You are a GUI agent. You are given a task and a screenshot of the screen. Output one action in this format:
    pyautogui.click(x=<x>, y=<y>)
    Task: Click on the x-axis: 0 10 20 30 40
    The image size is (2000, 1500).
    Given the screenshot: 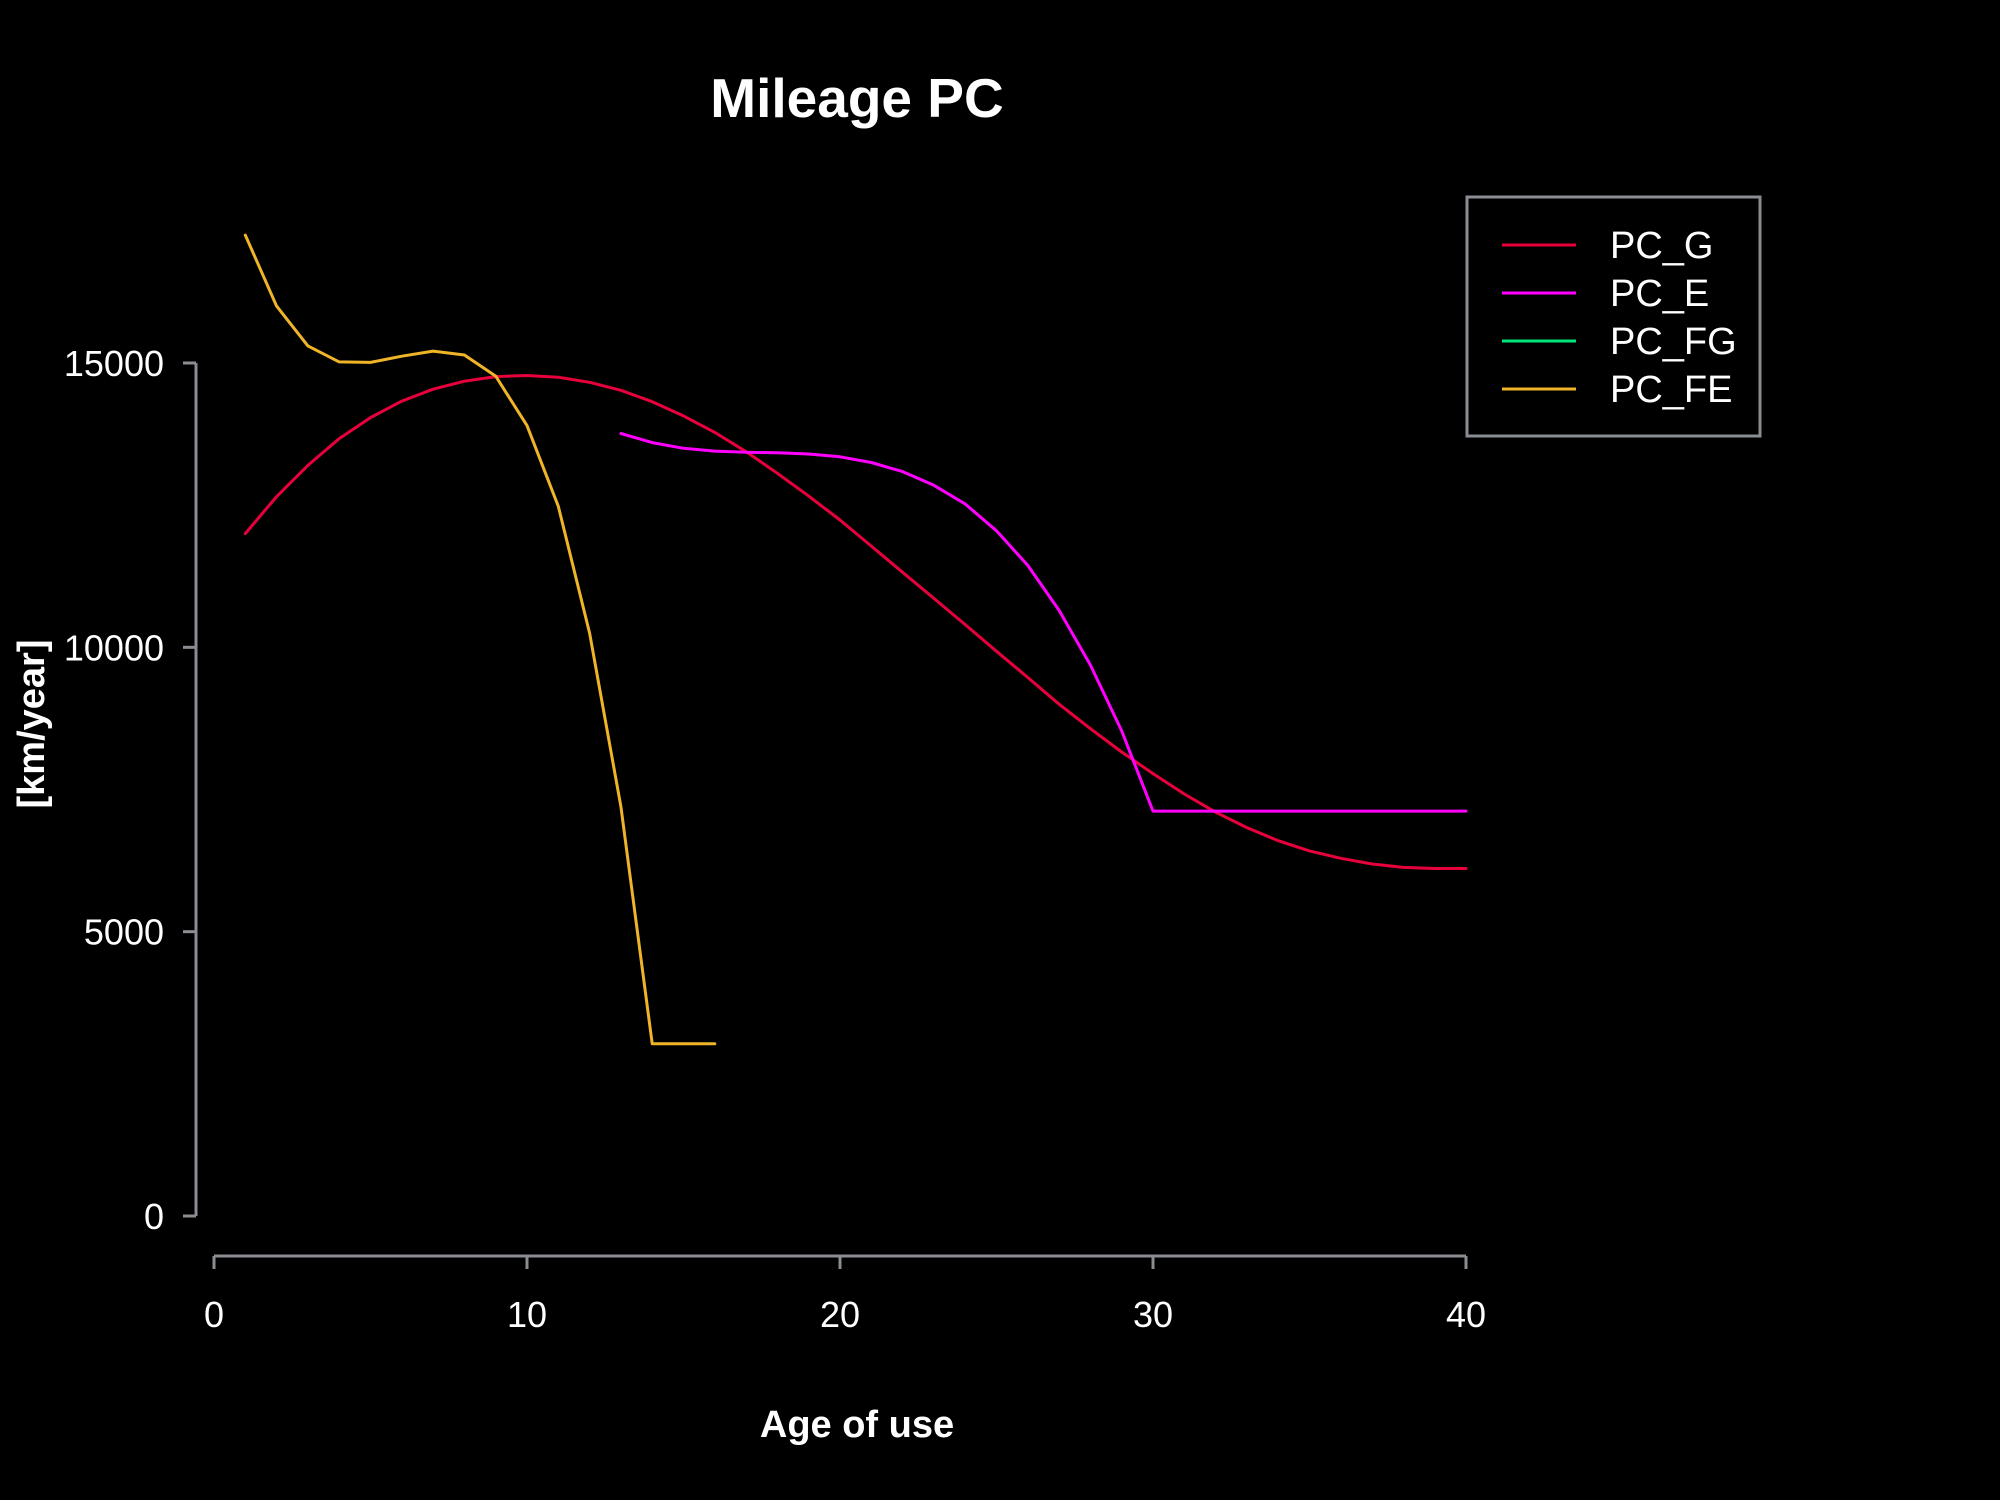 What is the action you would take?
    pyautogui.click(x=845, y=1294)
    